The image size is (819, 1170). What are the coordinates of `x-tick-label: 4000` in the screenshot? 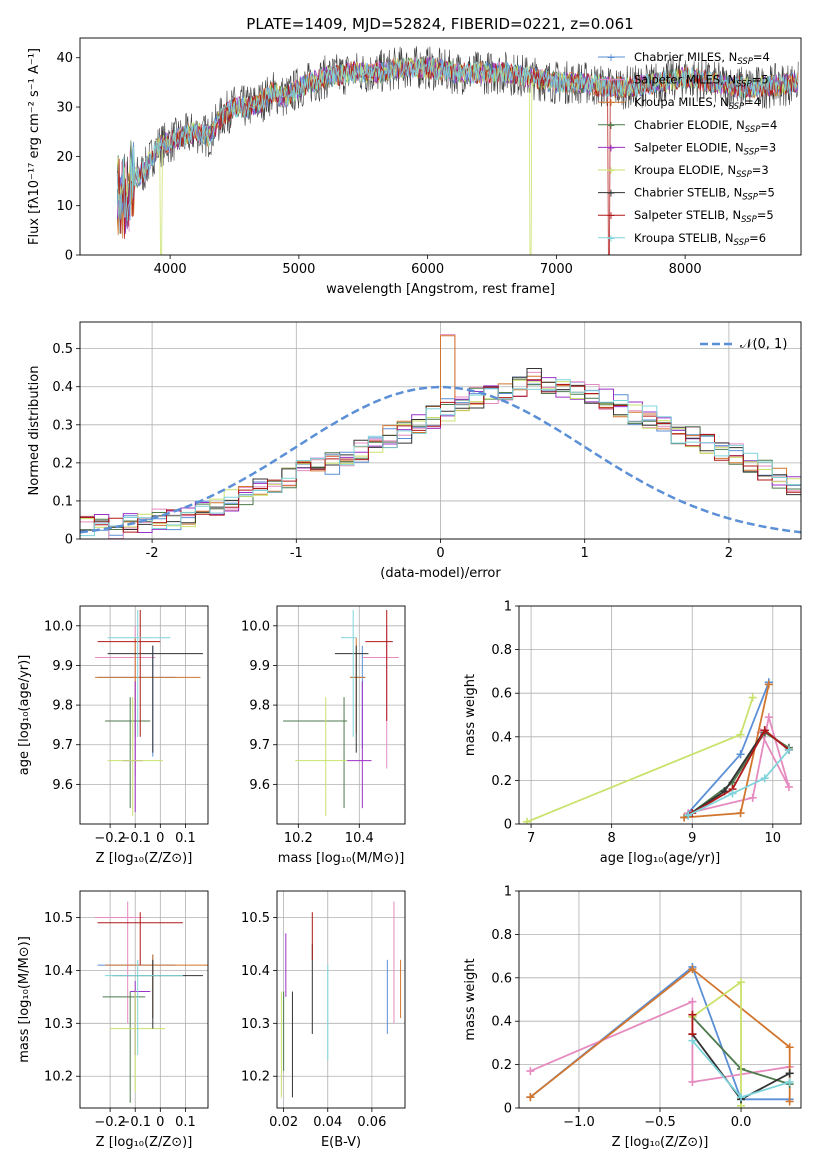 It's located at (170, 269).